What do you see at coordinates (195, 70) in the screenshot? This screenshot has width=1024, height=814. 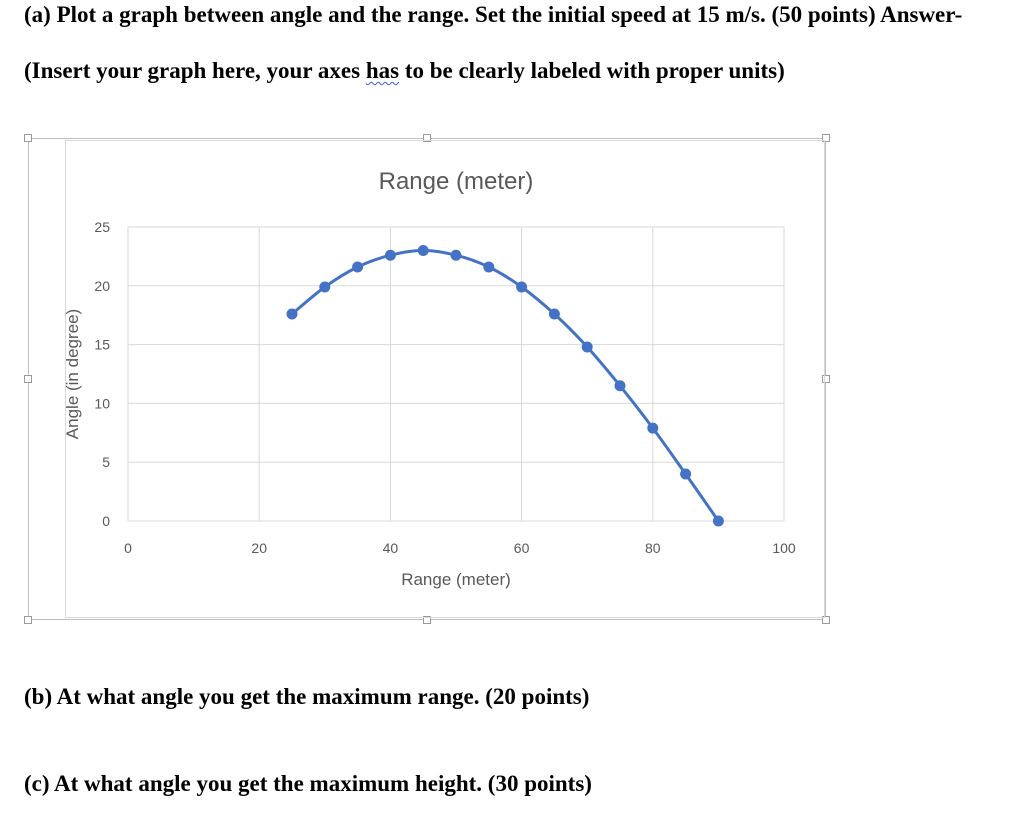 I see `instruction-text-start: (Insert your graph here, your axes` at bounding box center [195, 70].